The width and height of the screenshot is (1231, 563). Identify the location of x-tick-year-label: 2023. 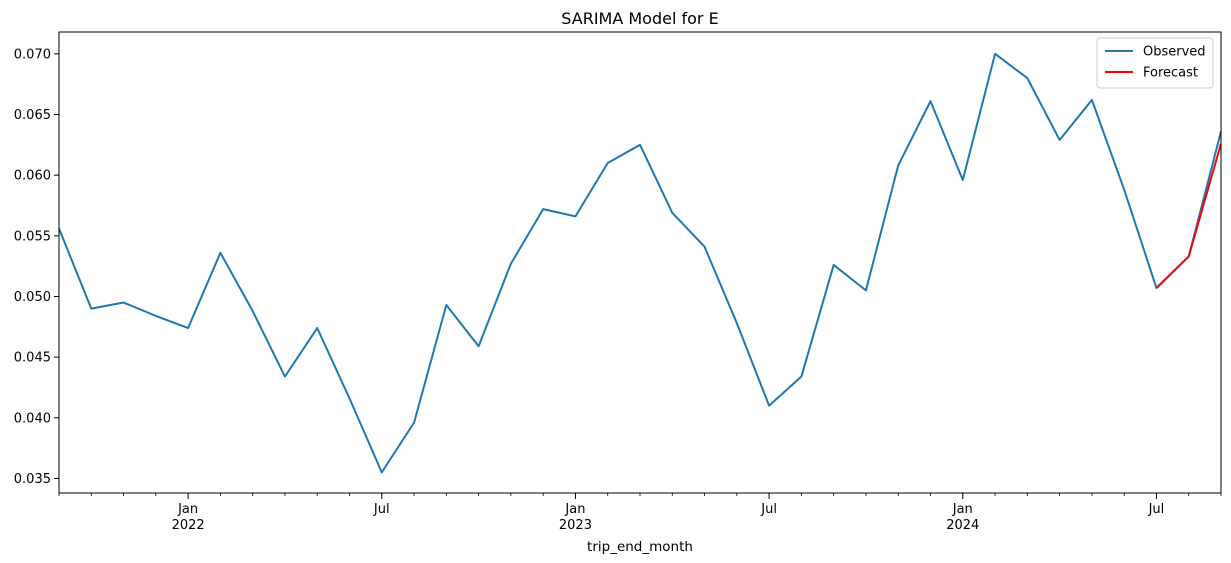
(575, 525).